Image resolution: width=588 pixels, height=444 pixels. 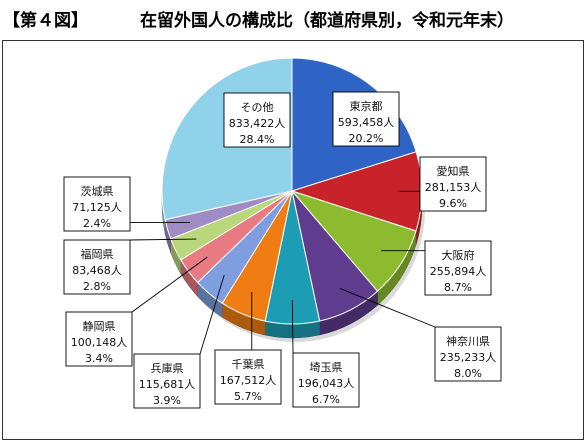 I want to click on slice-label-percent-5: 6.7%, so click(x=326, y=399).